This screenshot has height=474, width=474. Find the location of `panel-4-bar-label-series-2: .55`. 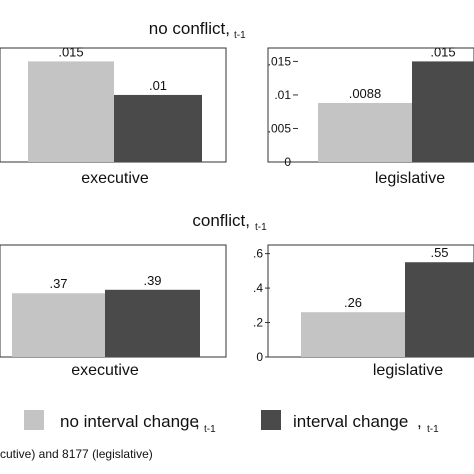

panel-4-bar-label-series-2: .55 is located at coordinates (439, 252).